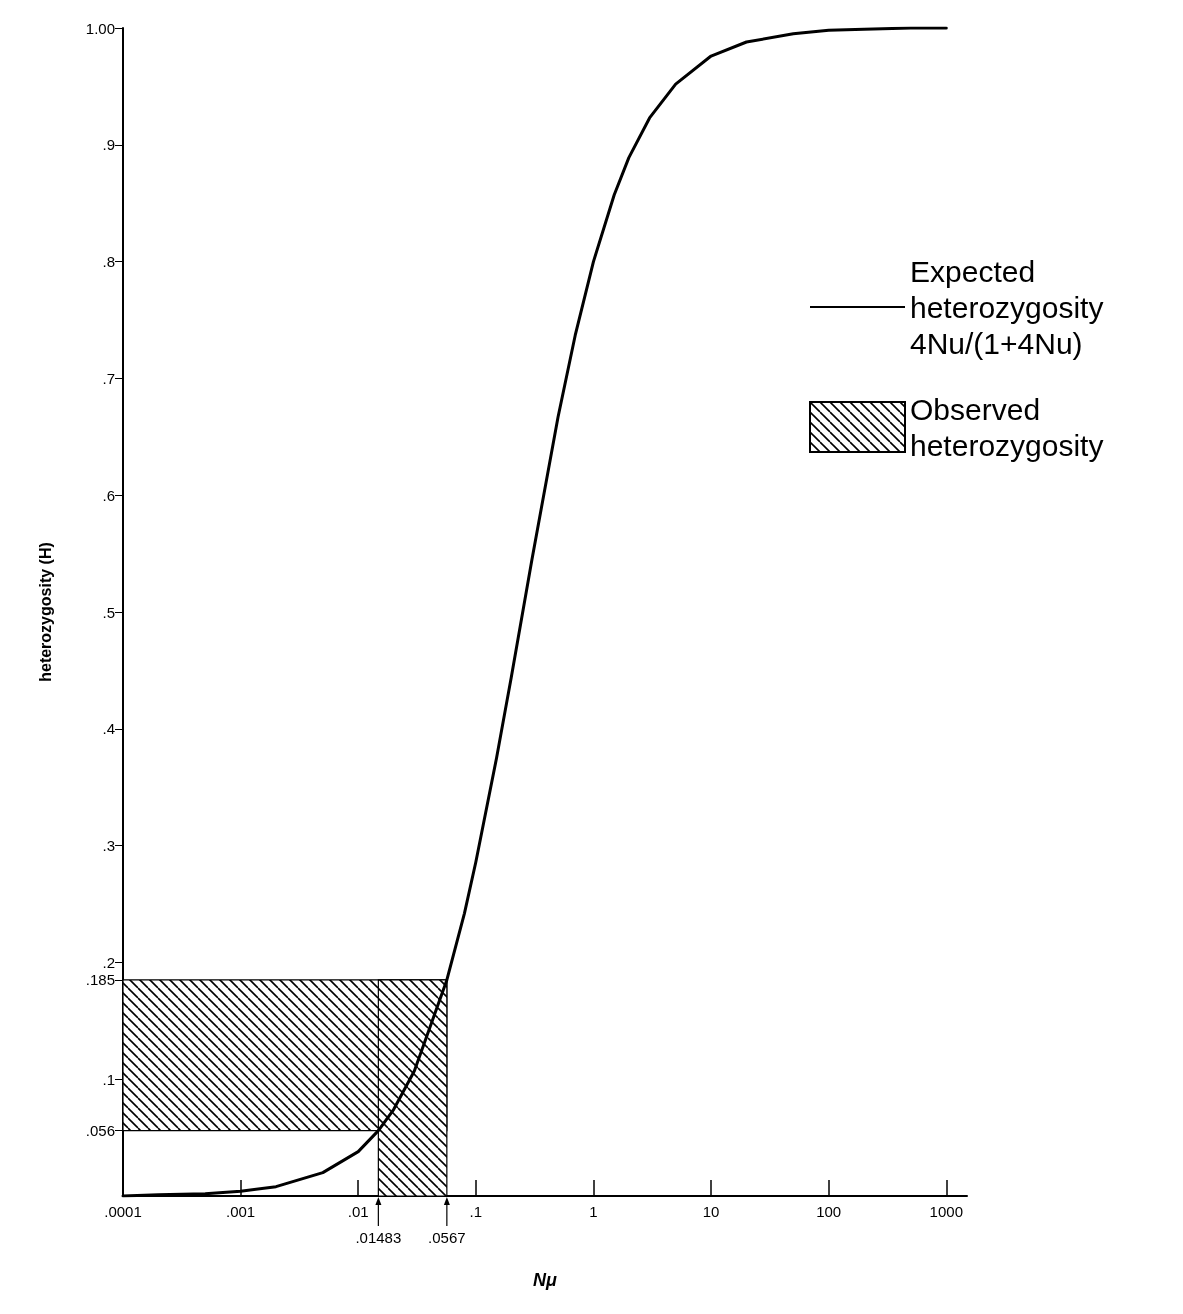 The width and height of the screenshot is (1183, 1314). I want to click on y-tick-label: .1, so click(108, 1079).